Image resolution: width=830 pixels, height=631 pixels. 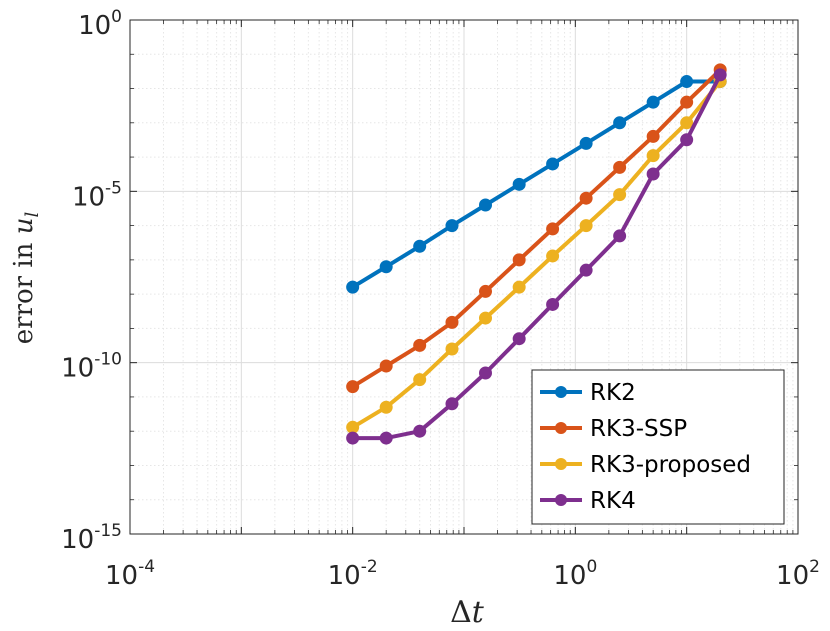 I want to click on y-tick-label: 10⁻¹⁵, so click(x=91, y=538).